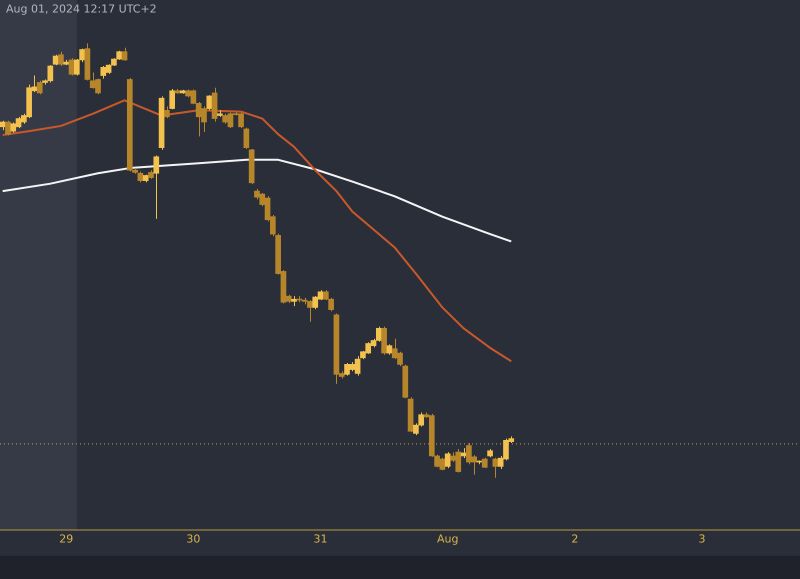 The width and height of the screenshot is (800, 579). What do you see at coordinates (66, 539) in the screenshot?
I see `x-tick-label: 29` at bounding box center [66, 539].